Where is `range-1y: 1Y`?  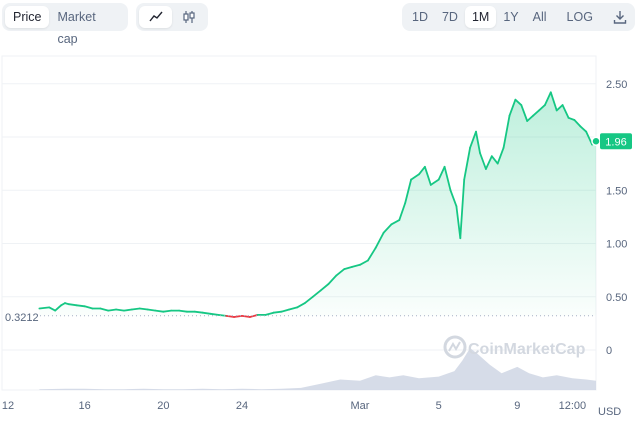
range-1y: 1Y is located at coordinates (511, 17).